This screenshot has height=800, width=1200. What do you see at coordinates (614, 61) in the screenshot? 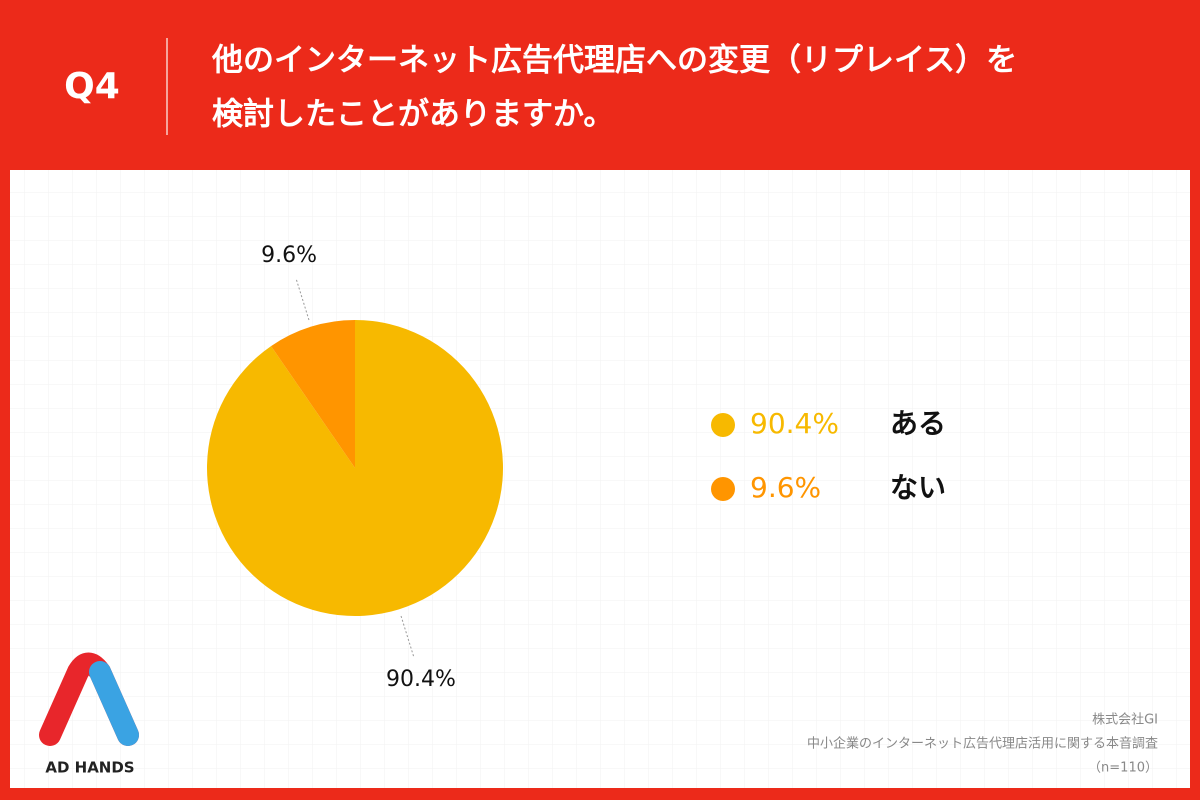
I see `chart-title: 他のインターネット広告代理店への変更（リプレイス）を` at bounding box center [614, 61].